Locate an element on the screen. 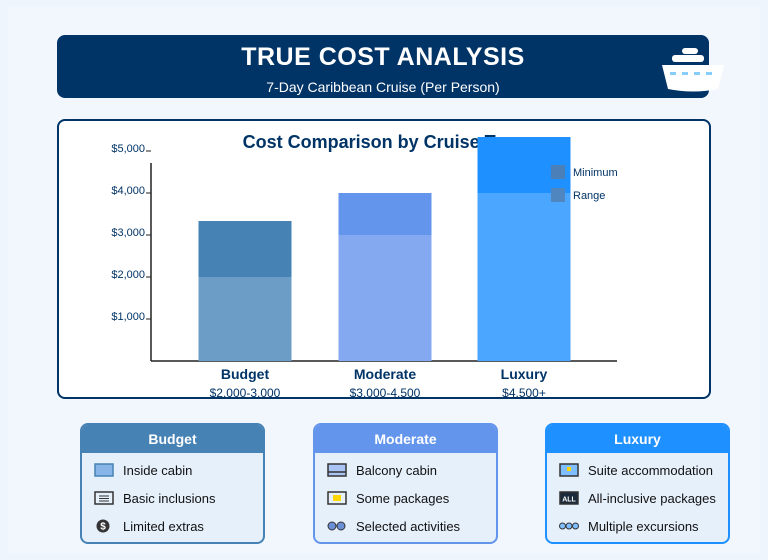  legend-label: Minimum is located at coordinates (595, 173).